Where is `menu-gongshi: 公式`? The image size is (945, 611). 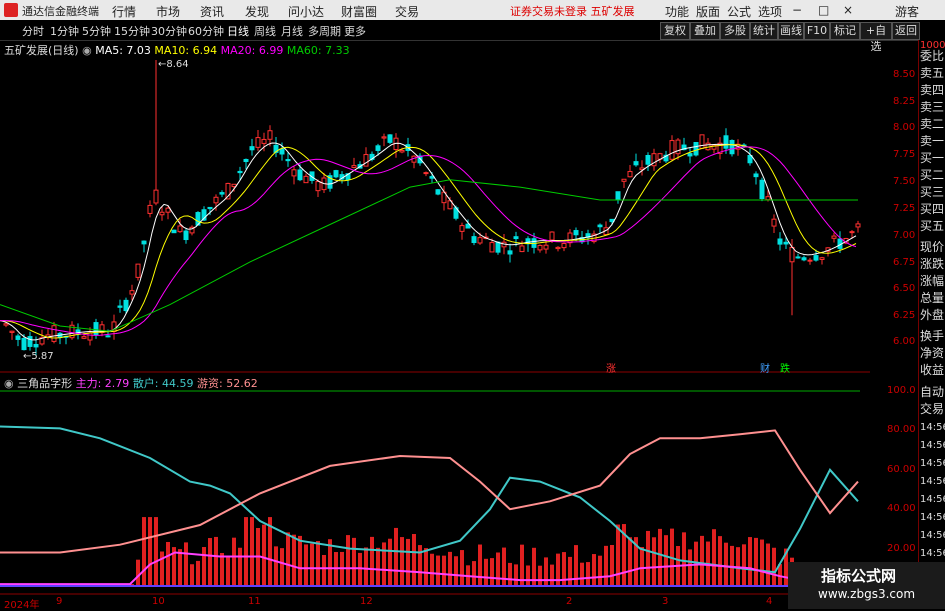
menu-gongshi: 公式 is located at coordinates (739, 12).